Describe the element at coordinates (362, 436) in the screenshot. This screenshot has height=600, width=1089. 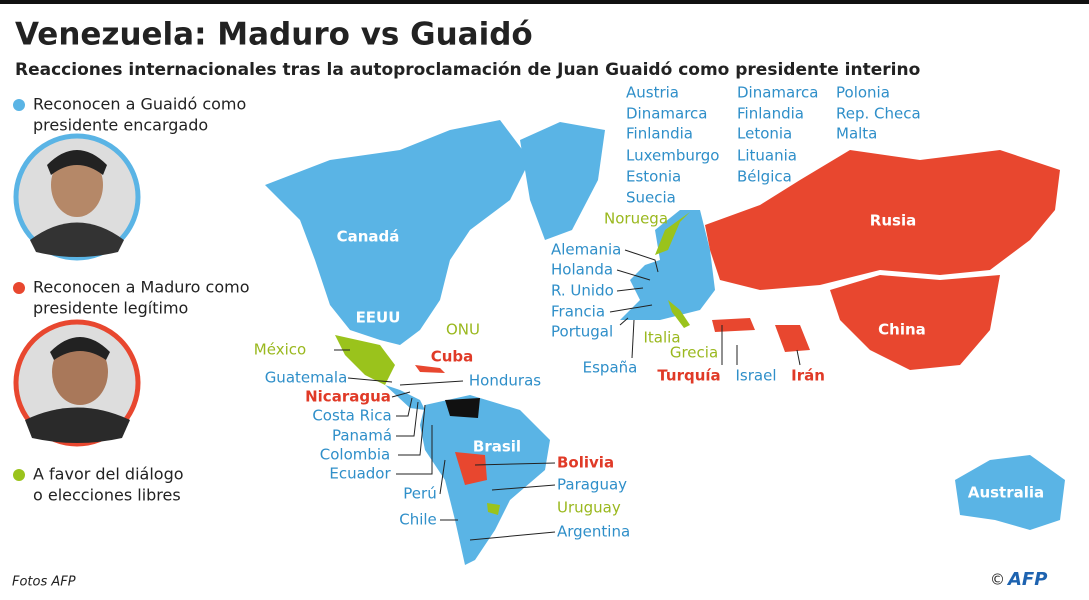
I see `country-label: Panamá` at that location.